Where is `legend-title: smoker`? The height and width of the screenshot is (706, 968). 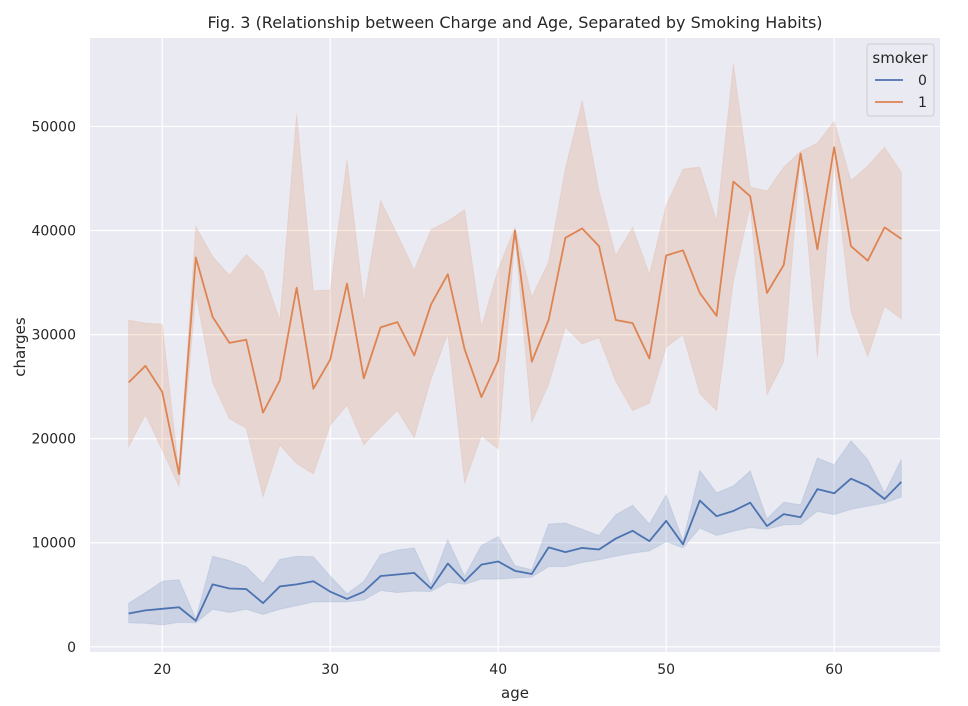
legend-title: smoker is located at coordinates (900, 58).